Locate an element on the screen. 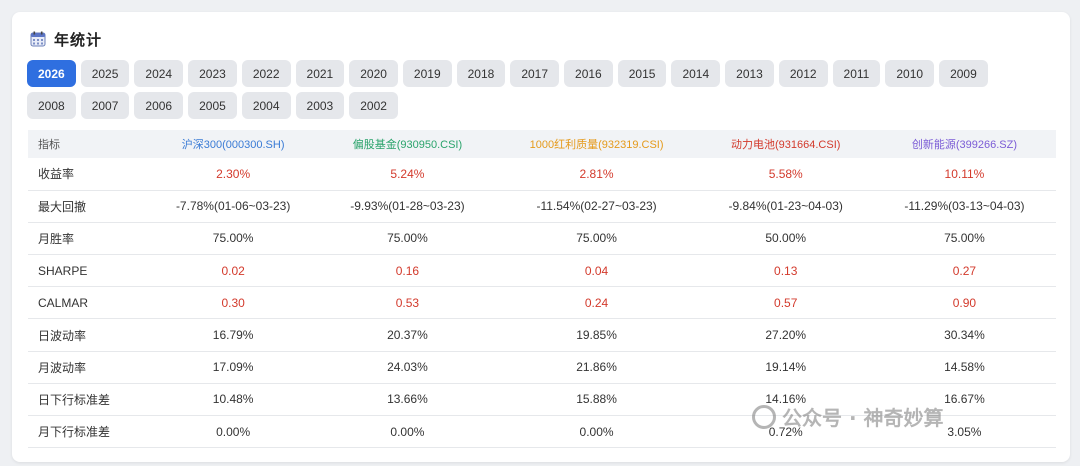  year-tab-2008: 2008 is located at coordinates (51, 105).